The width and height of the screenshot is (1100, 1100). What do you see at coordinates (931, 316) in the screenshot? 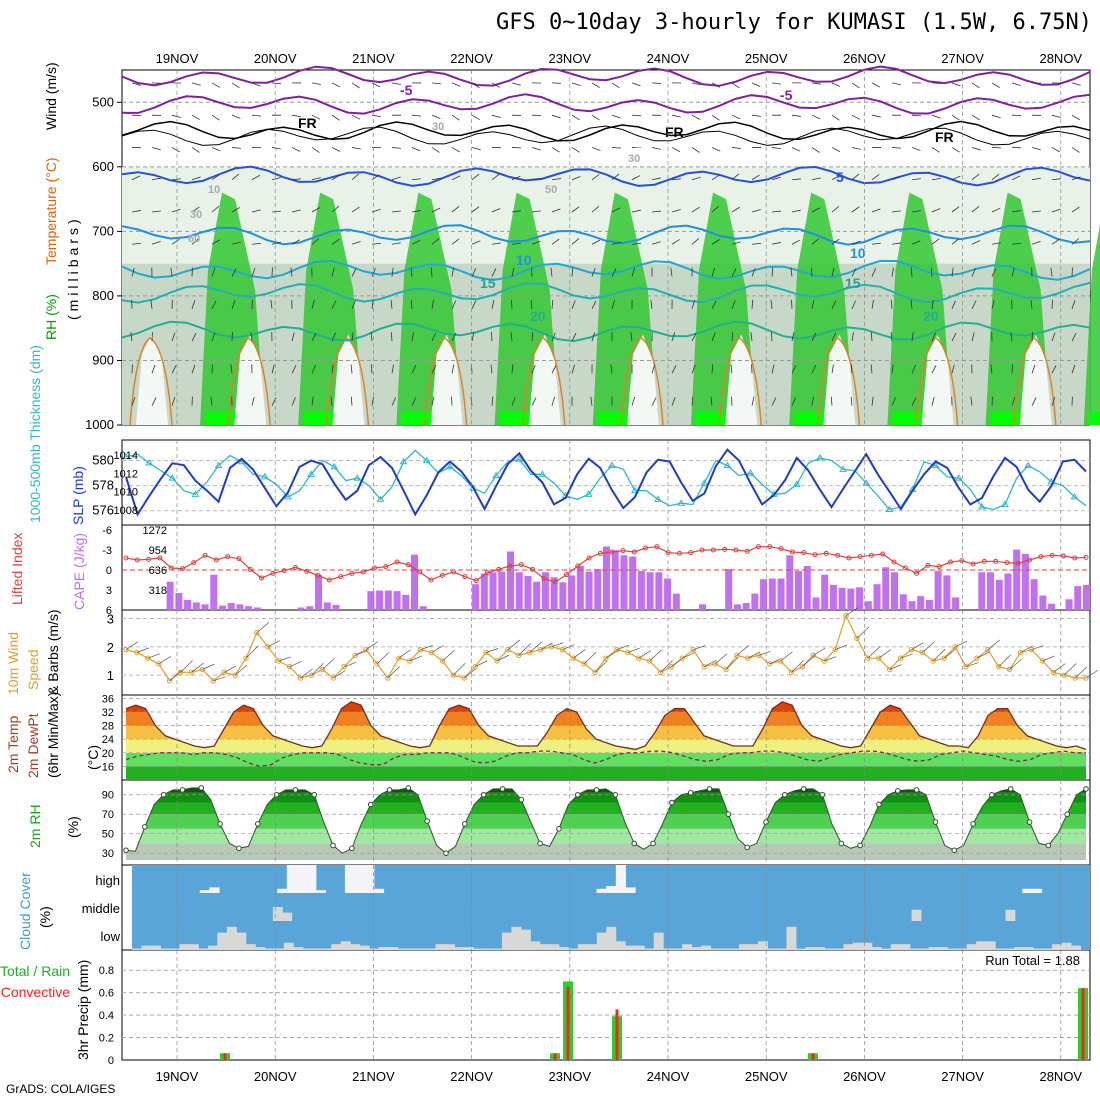
I see `contour-label: 20` at bounding box center [931, 316].